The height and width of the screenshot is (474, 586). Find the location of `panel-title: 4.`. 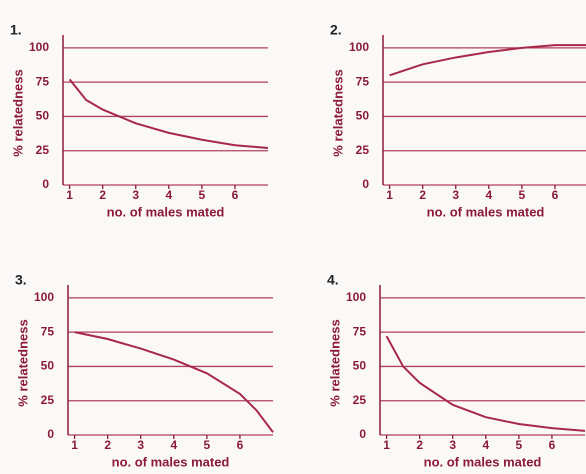

panel-title: 4. is located at coordinates (333, 280).